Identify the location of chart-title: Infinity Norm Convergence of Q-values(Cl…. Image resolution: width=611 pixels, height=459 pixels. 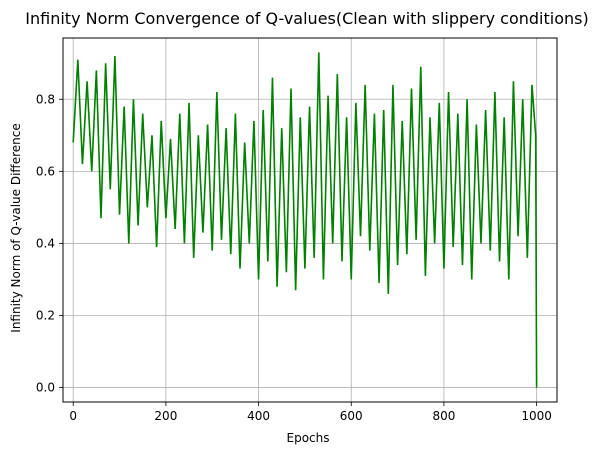
(306, 18).